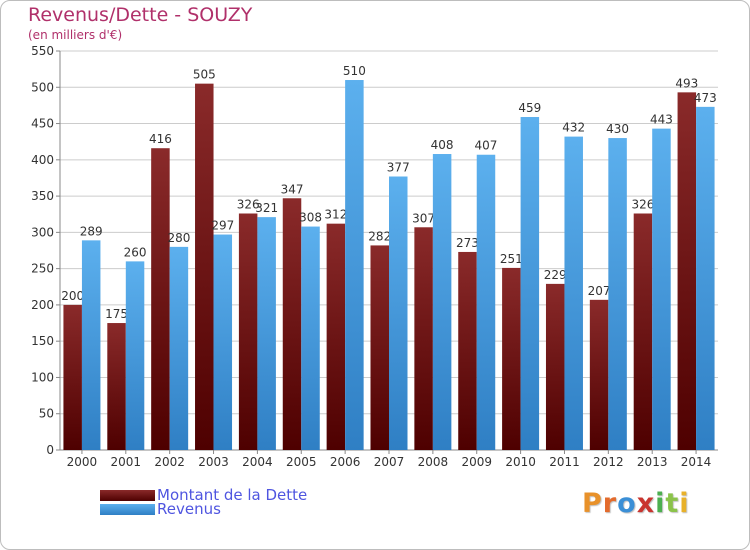 Image resolution: width=750 pixels, height=550 pixels. Describe the element at coordinates (257, 462) in the screenshot. I see `x-tick-label: 2004` at that location.